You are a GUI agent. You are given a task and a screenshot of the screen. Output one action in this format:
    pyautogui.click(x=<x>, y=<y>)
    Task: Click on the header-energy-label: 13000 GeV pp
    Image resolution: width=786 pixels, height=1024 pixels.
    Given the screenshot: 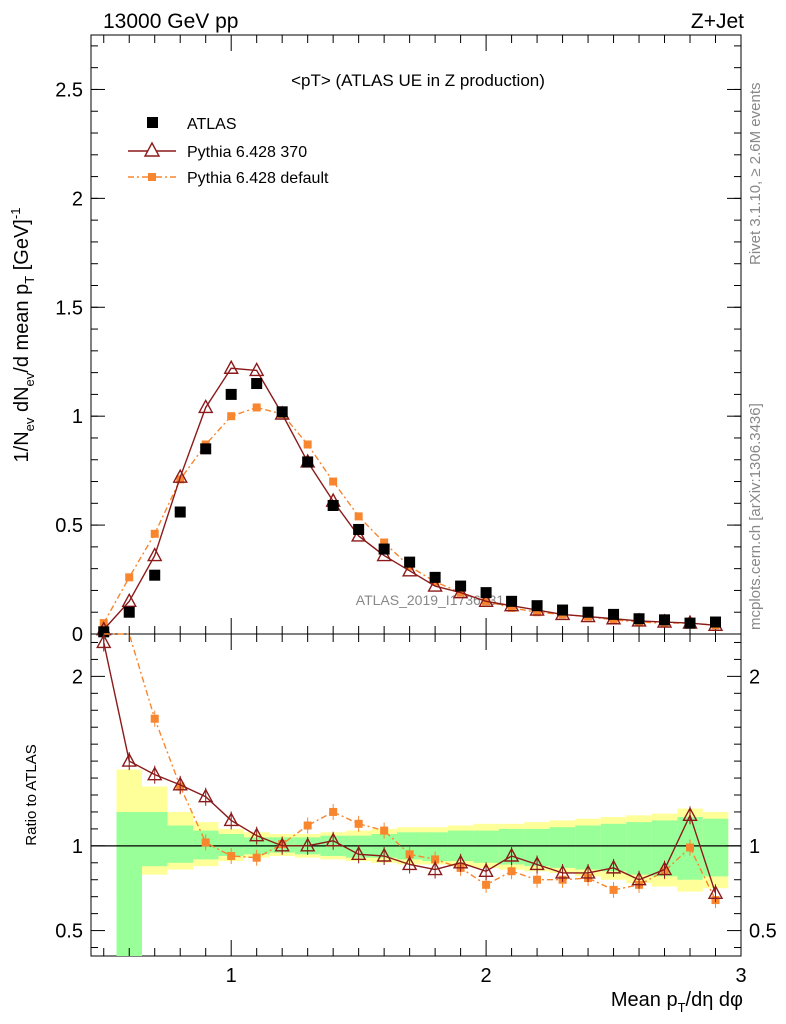 What is the action you would take?
    pyautogui.click(x=170, y=21)
    